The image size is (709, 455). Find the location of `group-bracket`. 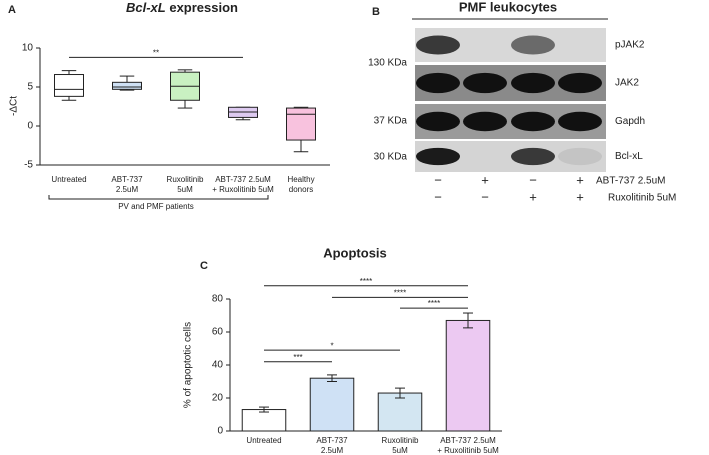

group-bracket is located at coordinates (158, 197).